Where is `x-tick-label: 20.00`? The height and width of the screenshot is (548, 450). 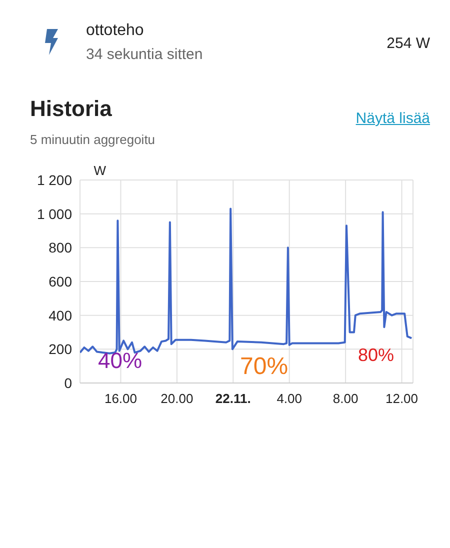 x-tick-label: 20.00 is located at coordinates (177, 398).